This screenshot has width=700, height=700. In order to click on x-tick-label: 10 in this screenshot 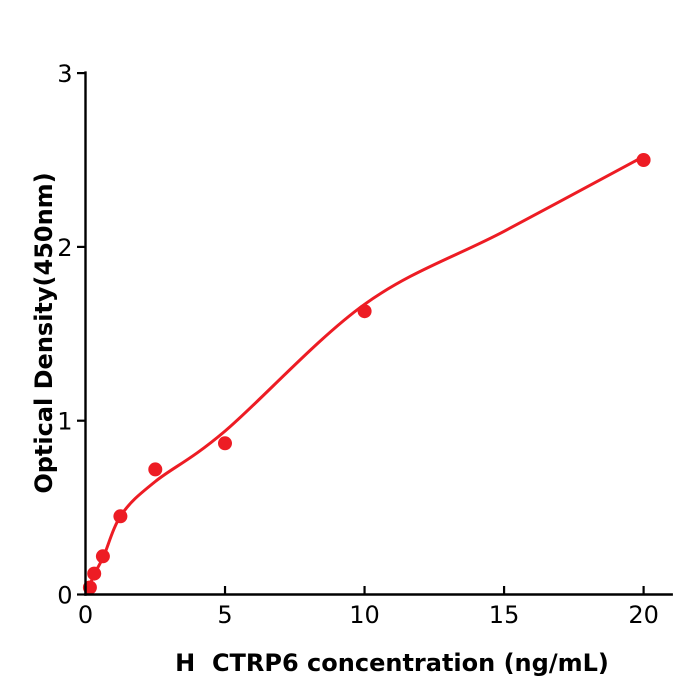, I will do `click(364, 615)`.